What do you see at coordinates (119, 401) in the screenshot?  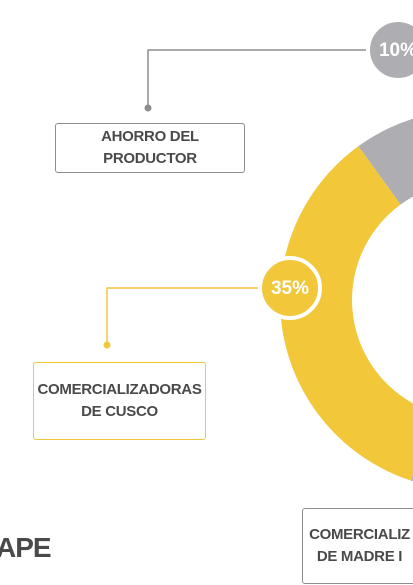 I see `category-label: COMERCIALIZADORAS DE CUSCO` at bounding box center [119, 401].